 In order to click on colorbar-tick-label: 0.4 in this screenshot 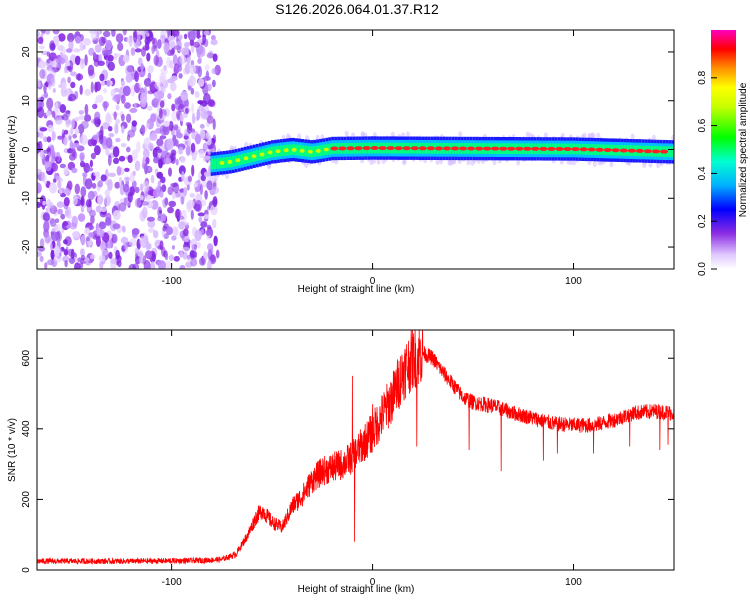, I will do `click(702, 173)`.